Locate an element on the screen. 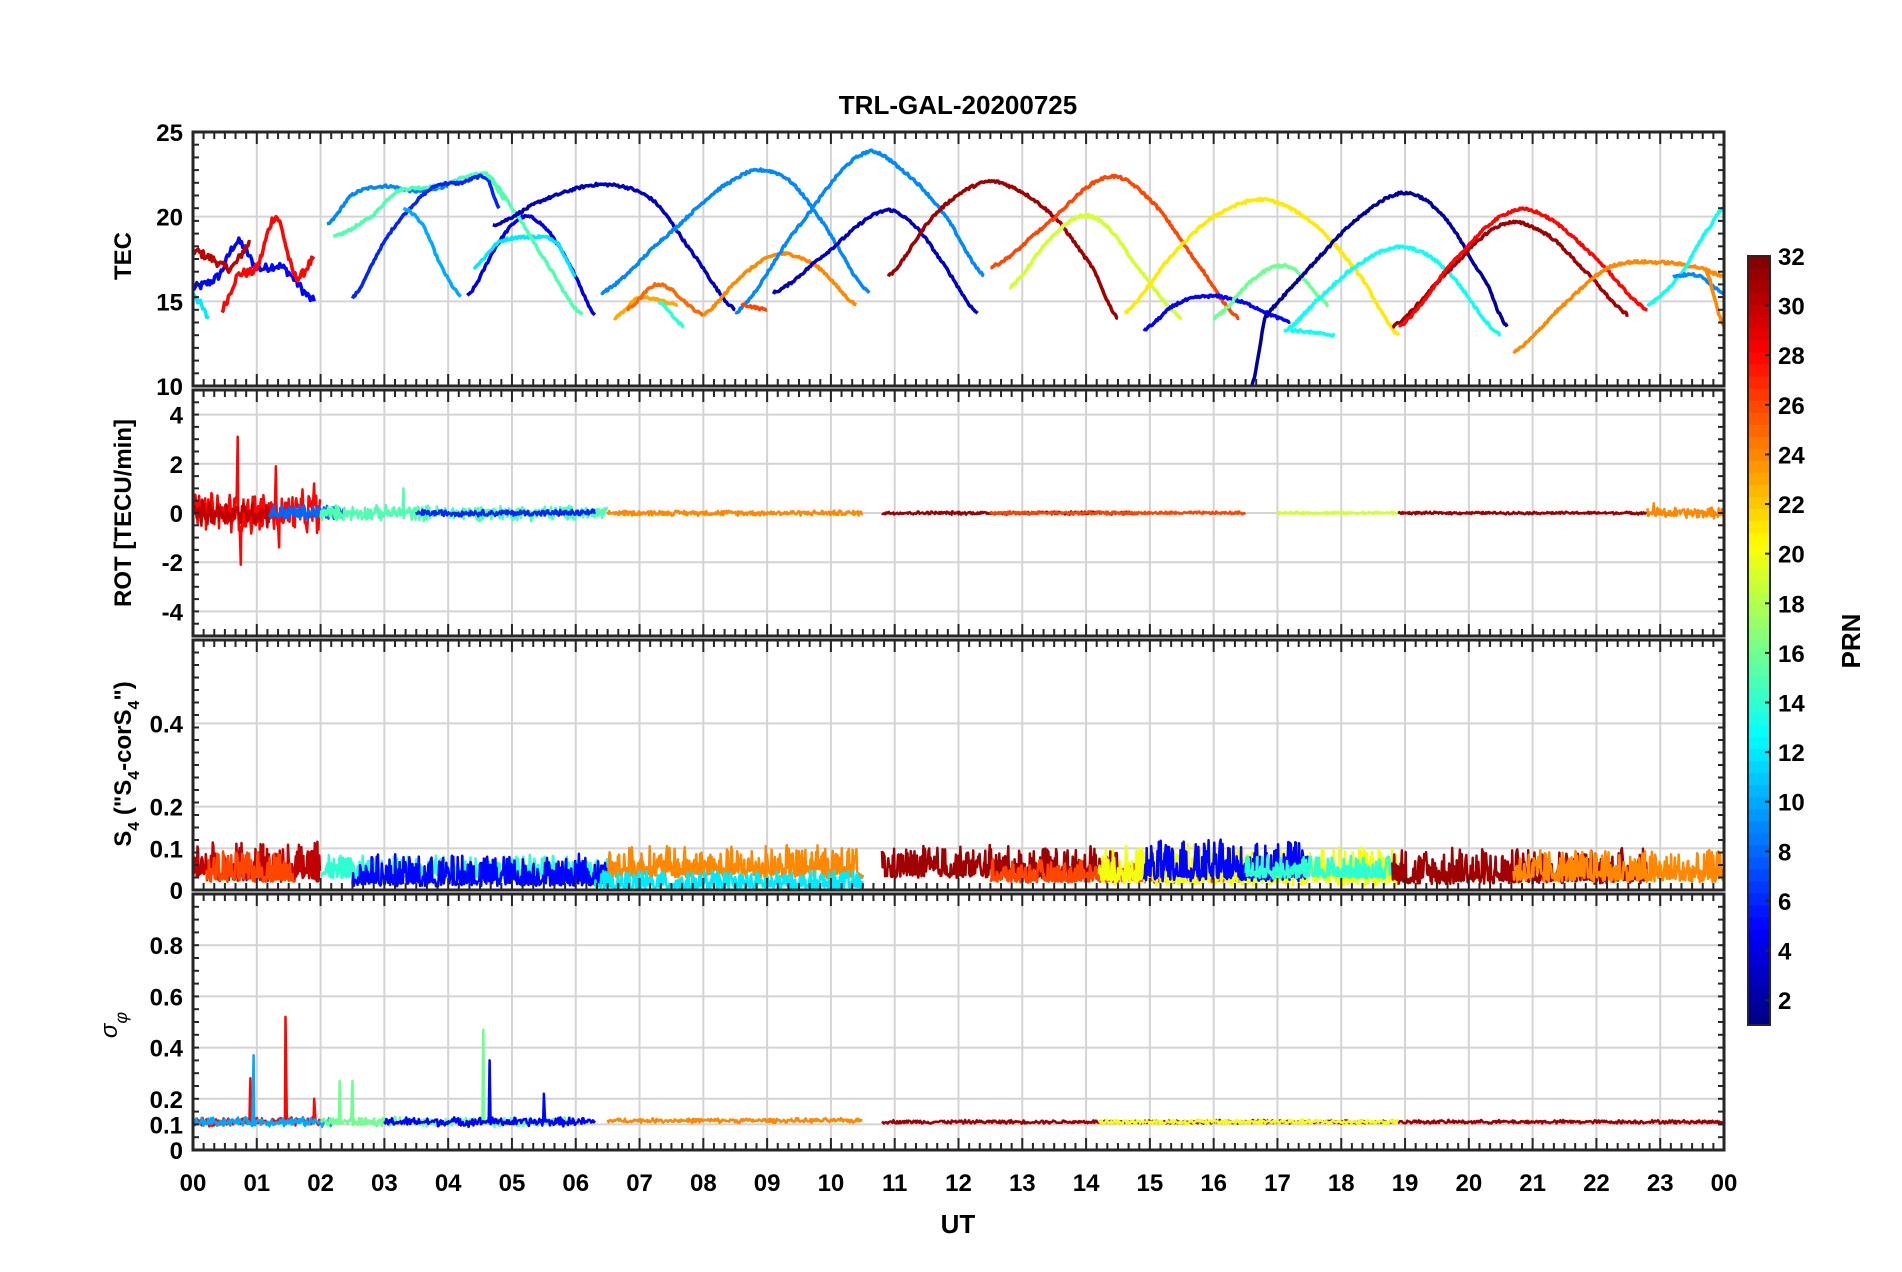 The width and height of the screenshot is (1902, 1272). colorbar-tick-label: 28 is located at coordinates (1791, 356).